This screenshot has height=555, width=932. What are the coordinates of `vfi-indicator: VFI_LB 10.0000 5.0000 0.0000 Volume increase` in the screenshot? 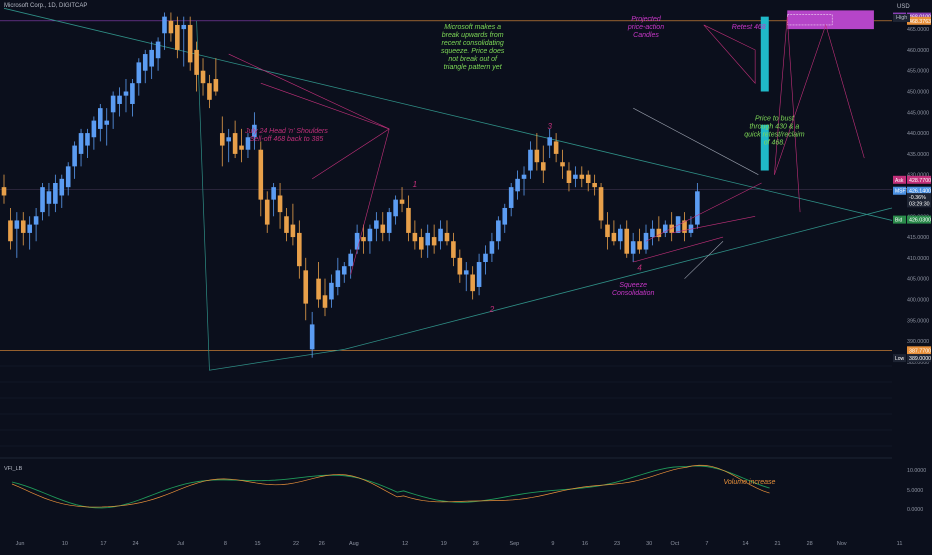 It's located at (465, 488).